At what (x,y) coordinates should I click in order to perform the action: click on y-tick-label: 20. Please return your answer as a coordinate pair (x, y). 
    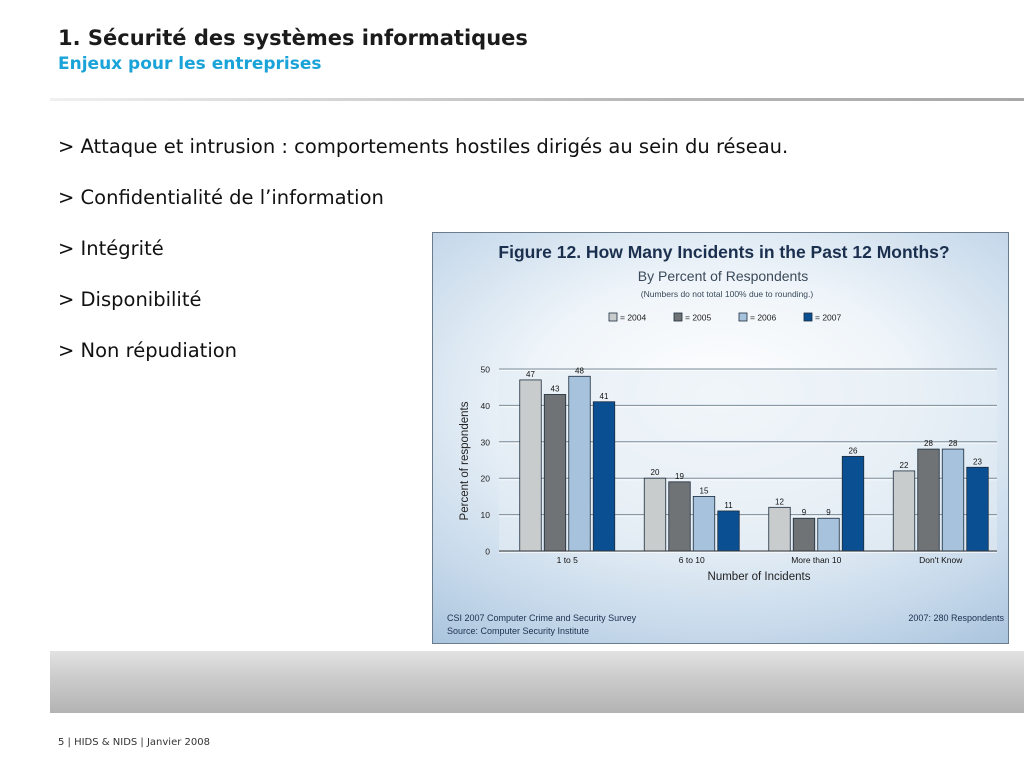
    Looking at the image, I should click on (486, 479).